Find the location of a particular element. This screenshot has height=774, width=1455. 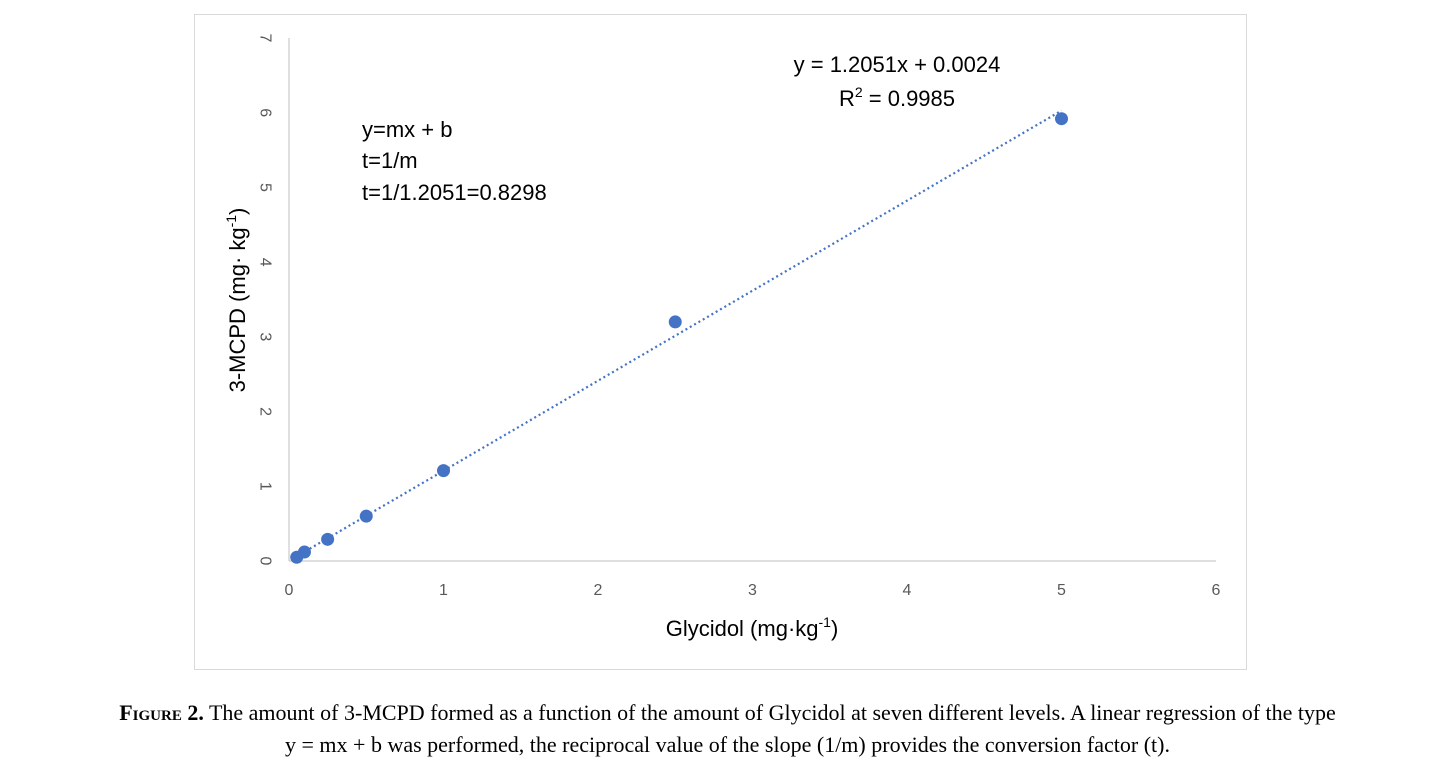

regression-equation: y = 1.2051x + 0.0024 is located at coordinates (897, 64).